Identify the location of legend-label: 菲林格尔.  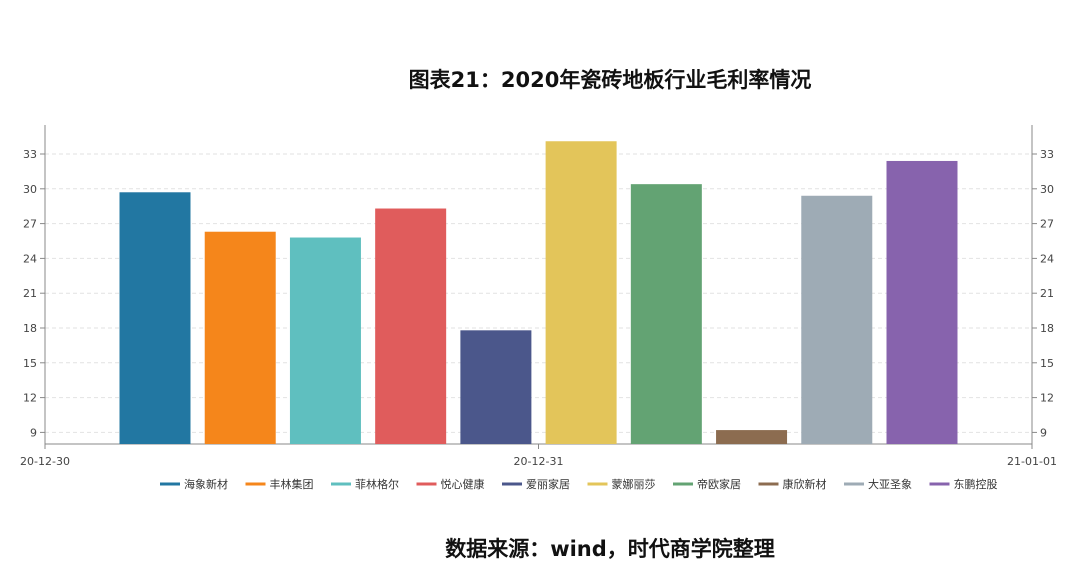
(377, 484).